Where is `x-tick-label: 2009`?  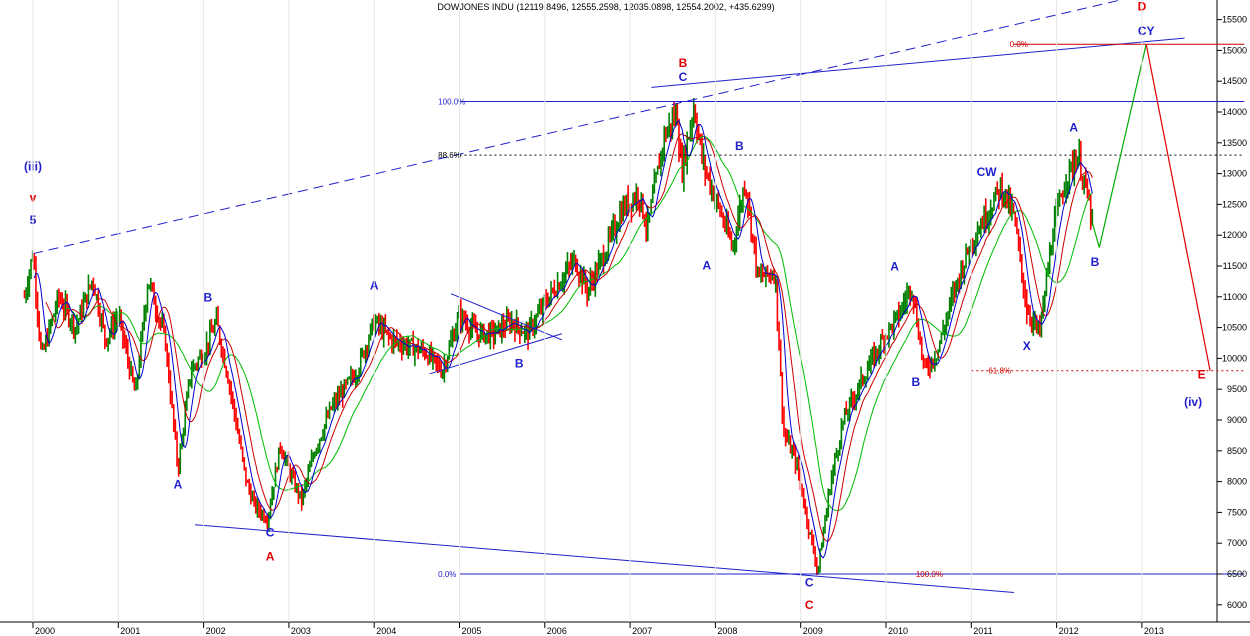
x-tick-label: 2009 is located at coordinates (813, 631).